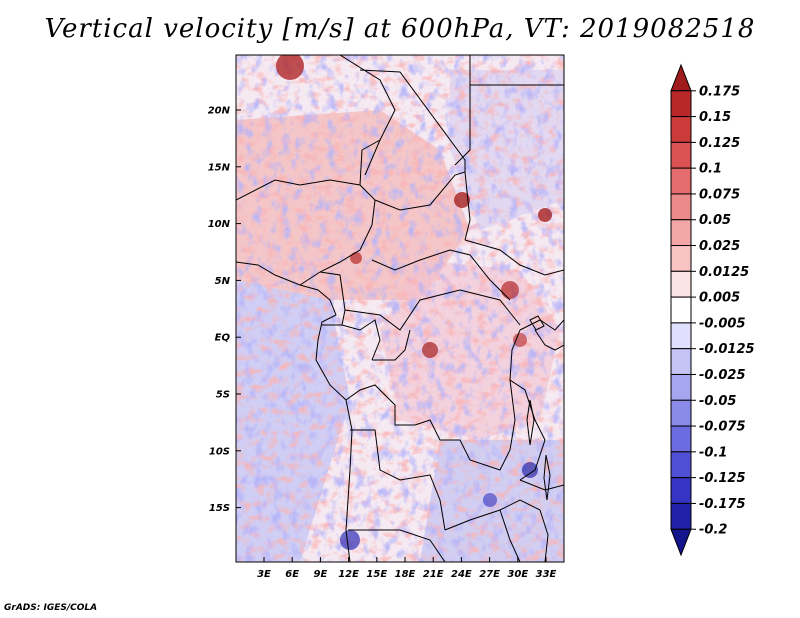 This screenshot has width=800, height=618. I want to click on lon-label: 30E, so click(517, 574).